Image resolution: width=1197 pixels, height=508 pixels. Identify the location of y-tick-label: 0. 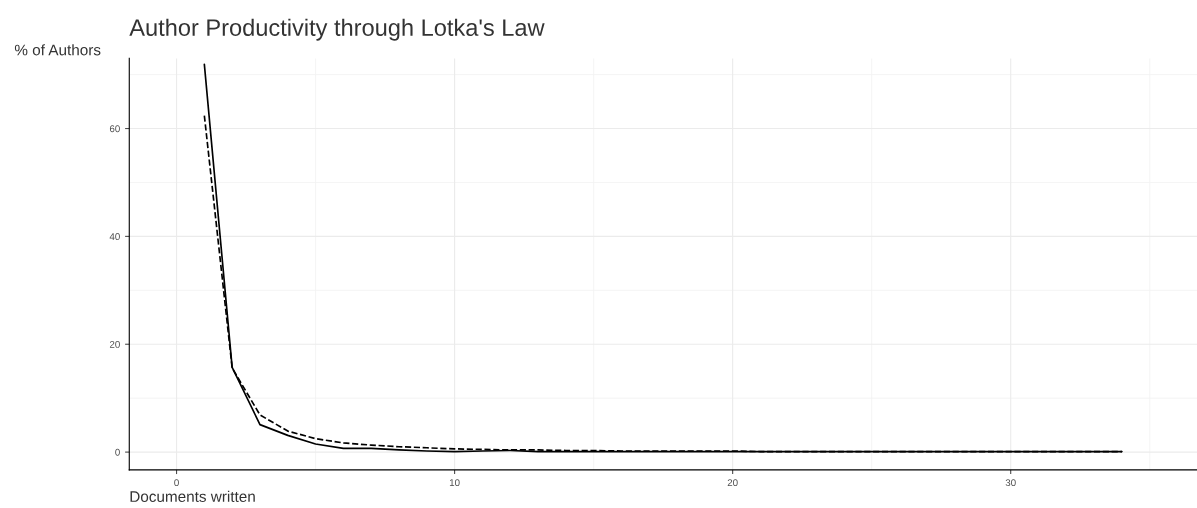
(117, 452).